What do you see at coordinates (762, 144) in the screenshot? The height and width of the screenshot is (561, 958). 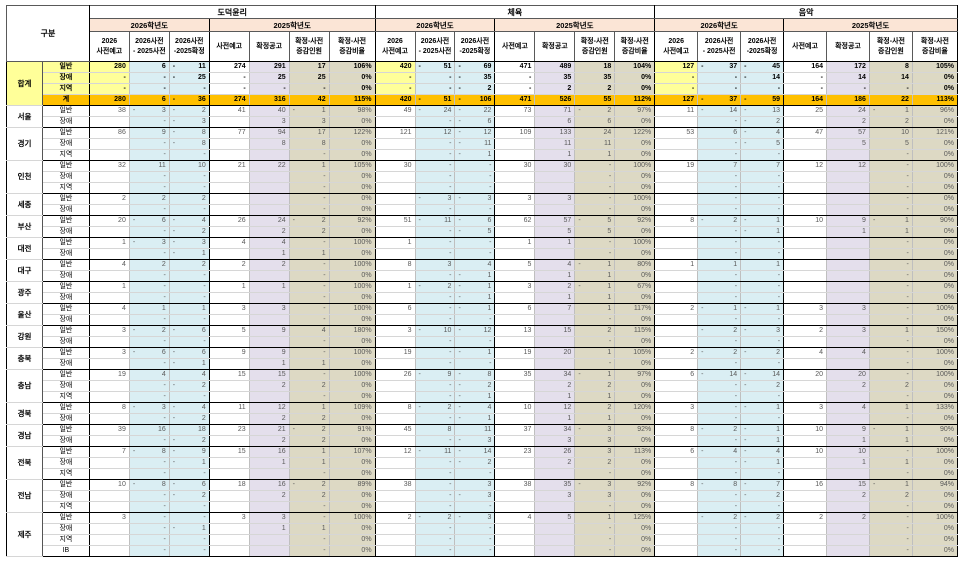 I see `data-cell: -5` at bounding box center [762, 144].